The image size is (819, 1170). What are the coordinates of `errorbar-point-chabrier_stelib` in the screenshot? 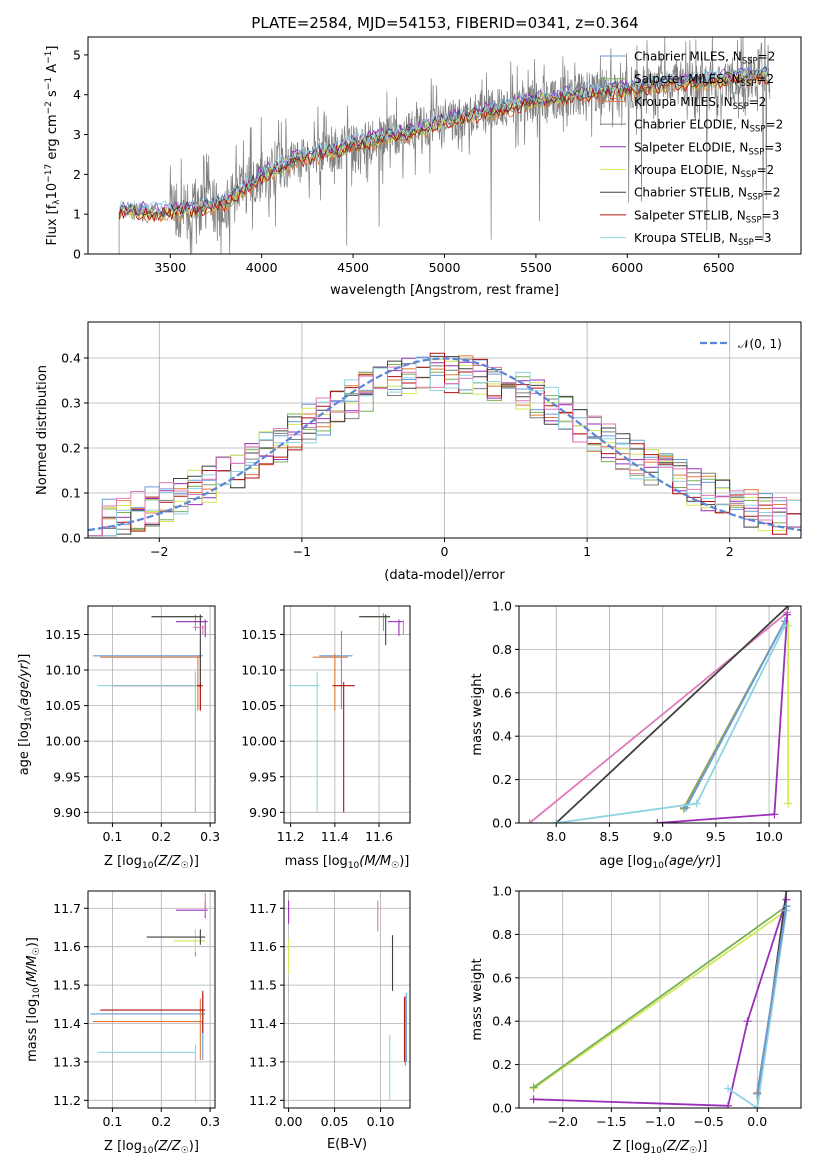 It's located at (375, 630).